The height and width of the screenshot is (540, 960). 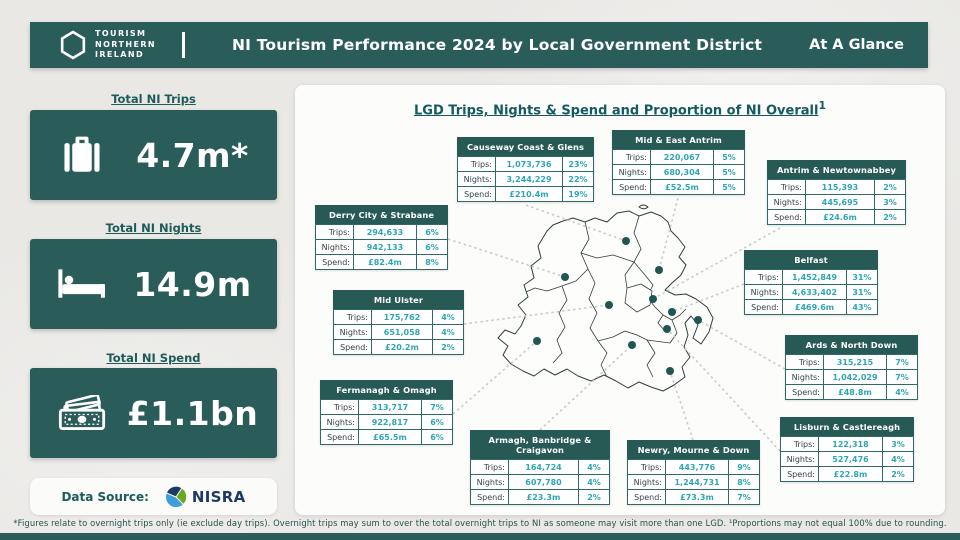 I want to click on nisra-logo-text: NISRA, so click(x=218, y=496).